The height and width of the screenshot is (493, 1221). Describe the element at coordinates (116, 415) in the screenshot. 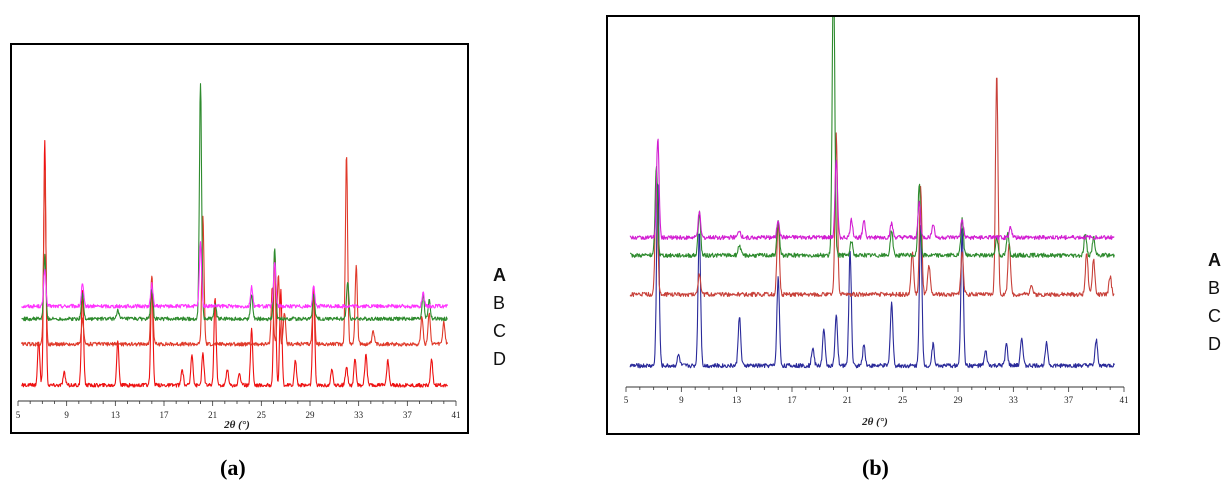

I see `x-tick-label-a: 13` at that location.